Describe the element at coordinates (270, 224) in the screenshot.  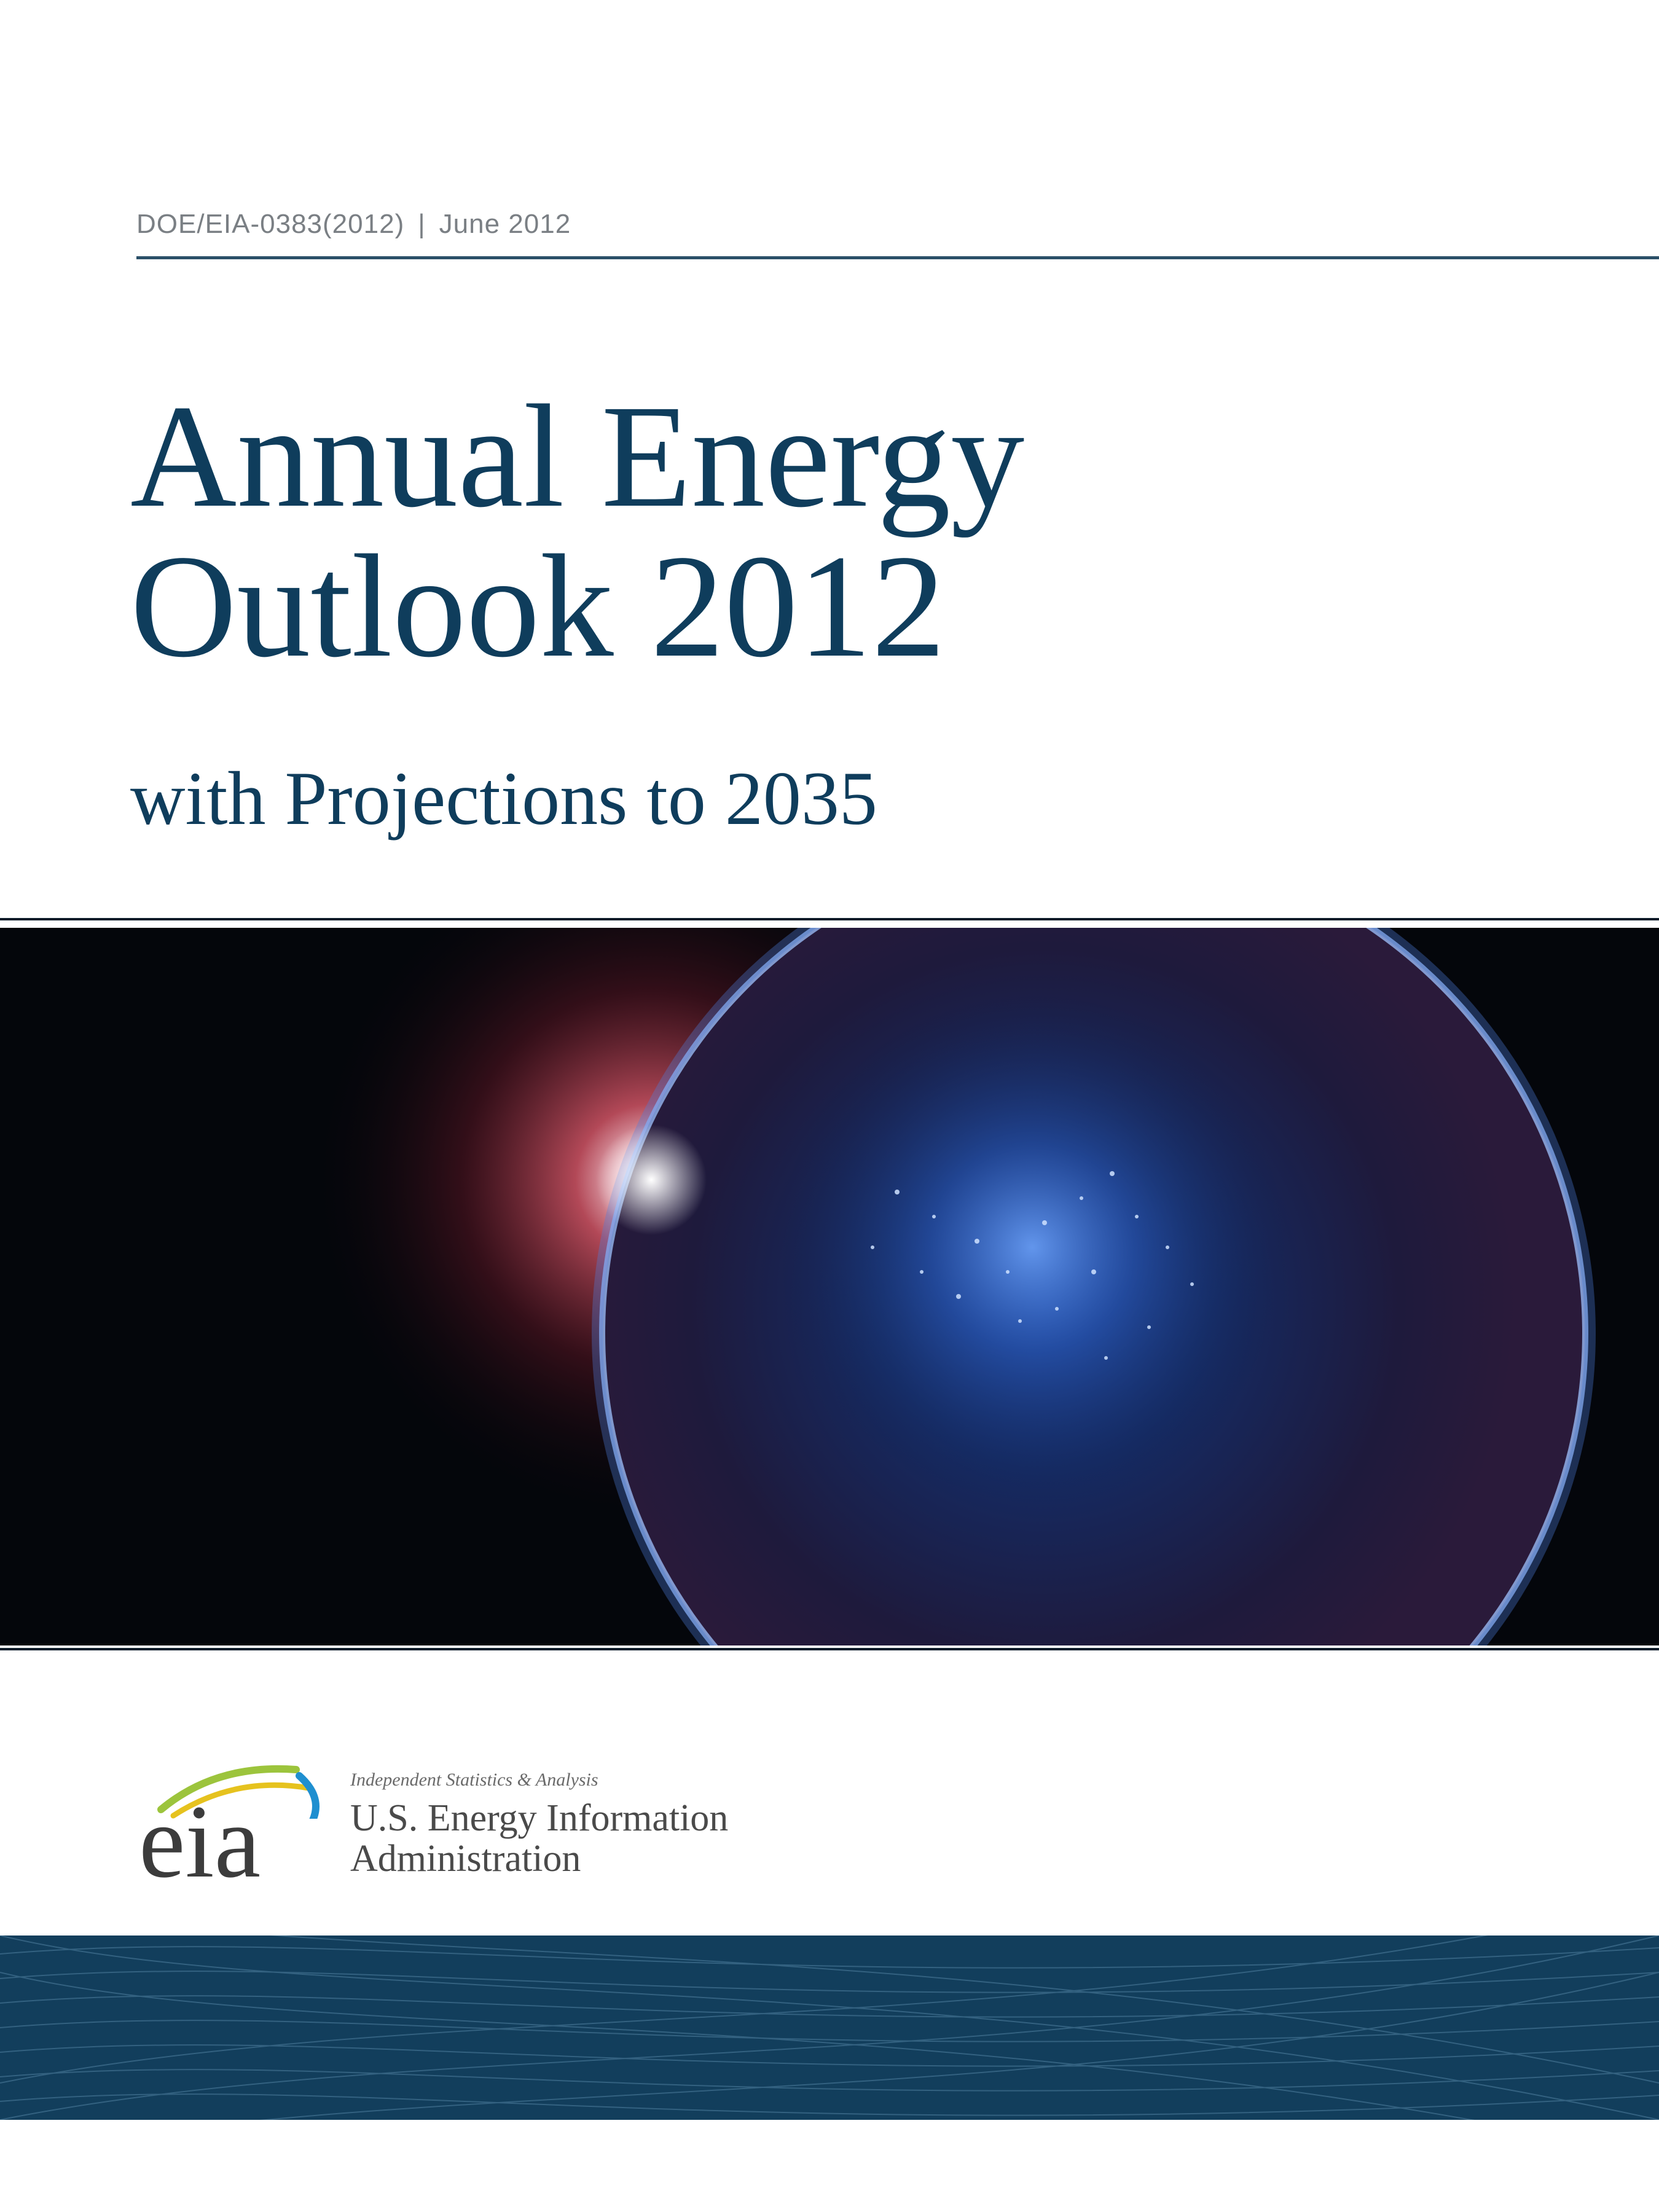
I see `document-number: DOE/EIA-0383(2012)` at that location.